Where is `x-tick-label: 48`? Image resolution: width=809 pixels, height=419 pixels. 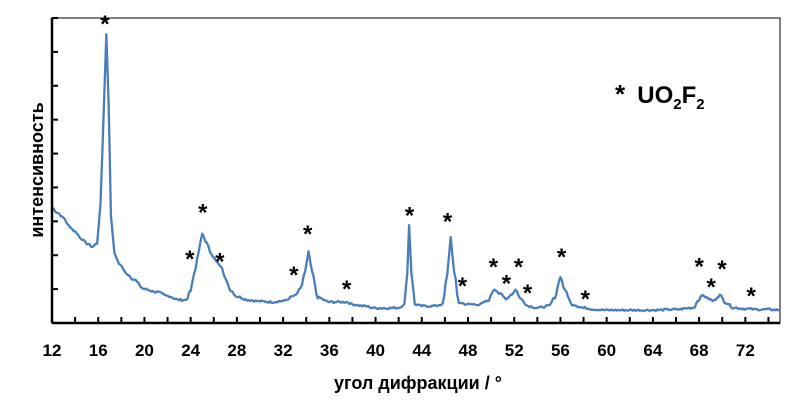
x-tick-label: 48 is located at coordinates (468, 350).